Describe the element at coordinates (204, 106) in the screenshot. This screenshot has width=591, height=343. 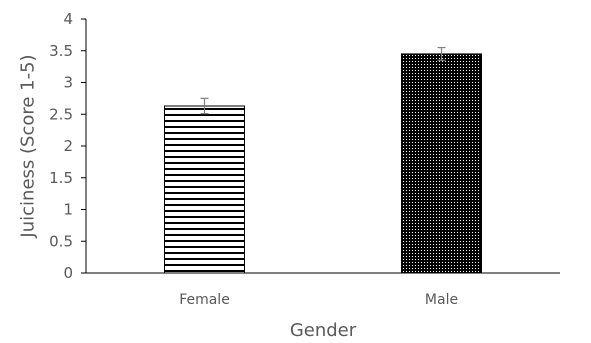
I see `error-bar-female` at that location.